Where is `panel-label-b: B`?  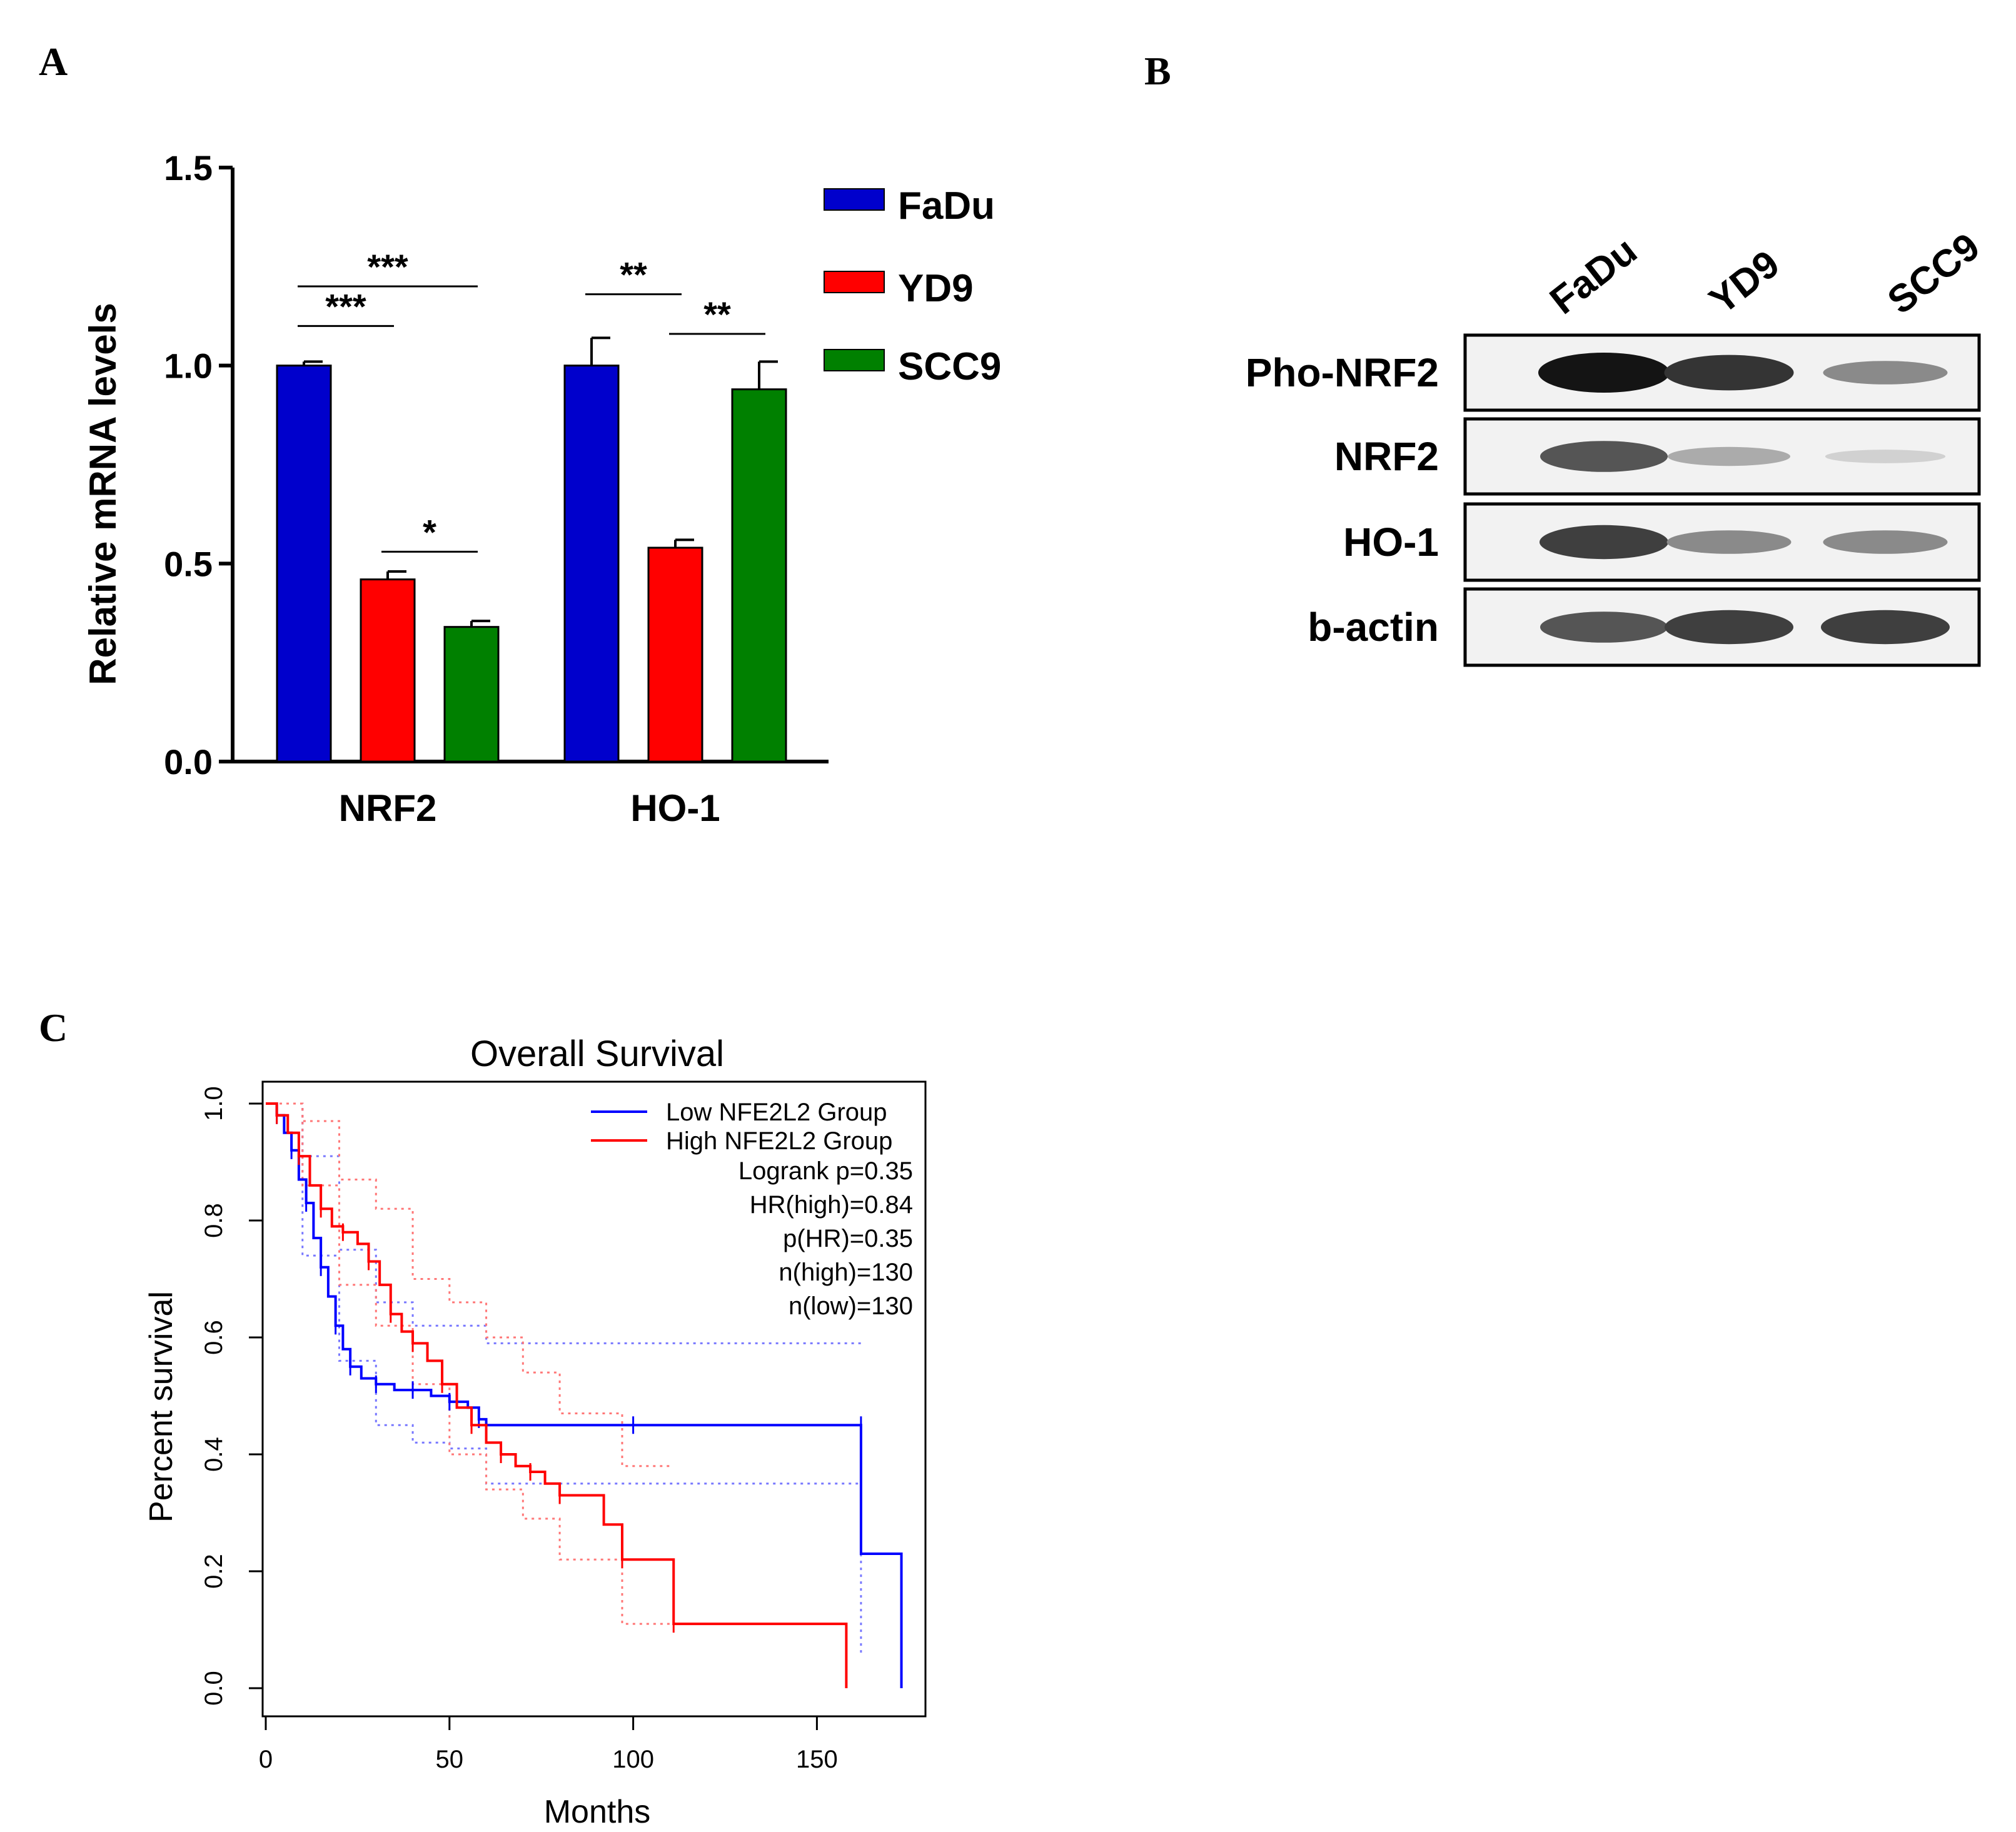
panel-label-b: B is located at coordinates (1158, 71).